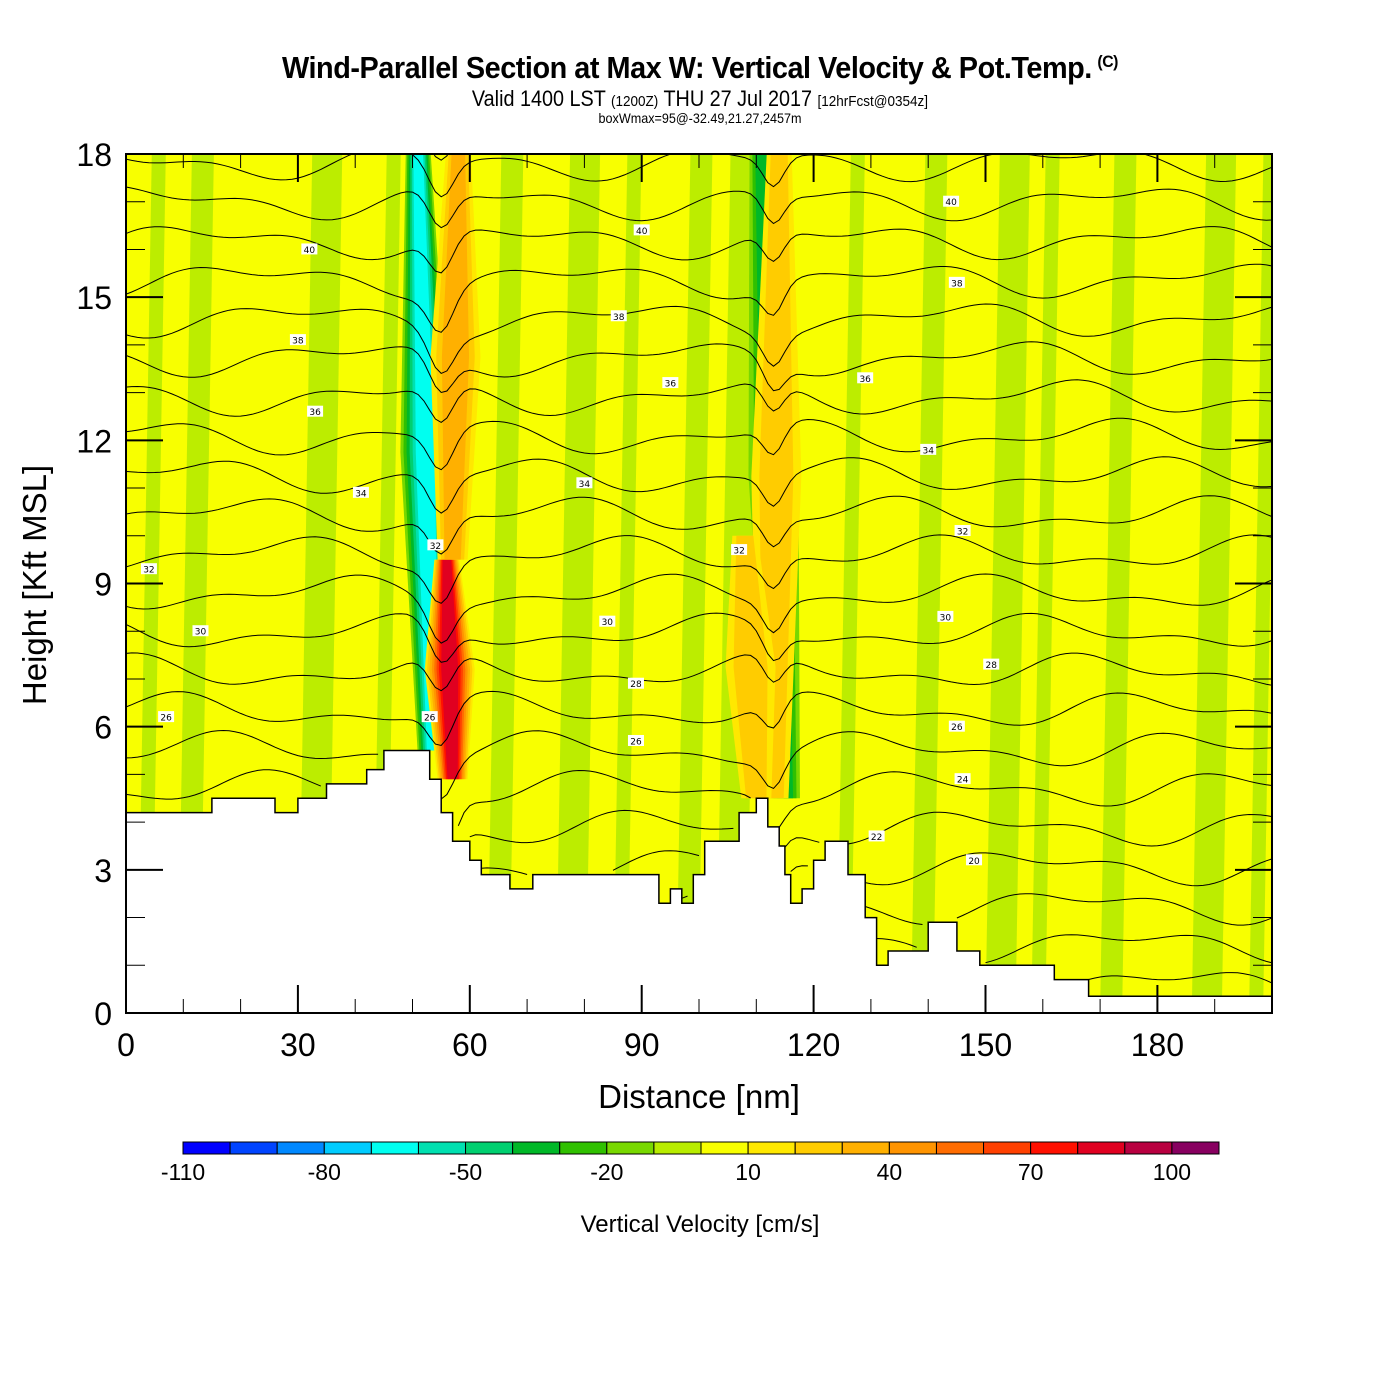 Image resolution: width=1400 pixels, height=1400 pixels. I want to click on colorbar-label: -50, so click(465, 1172).